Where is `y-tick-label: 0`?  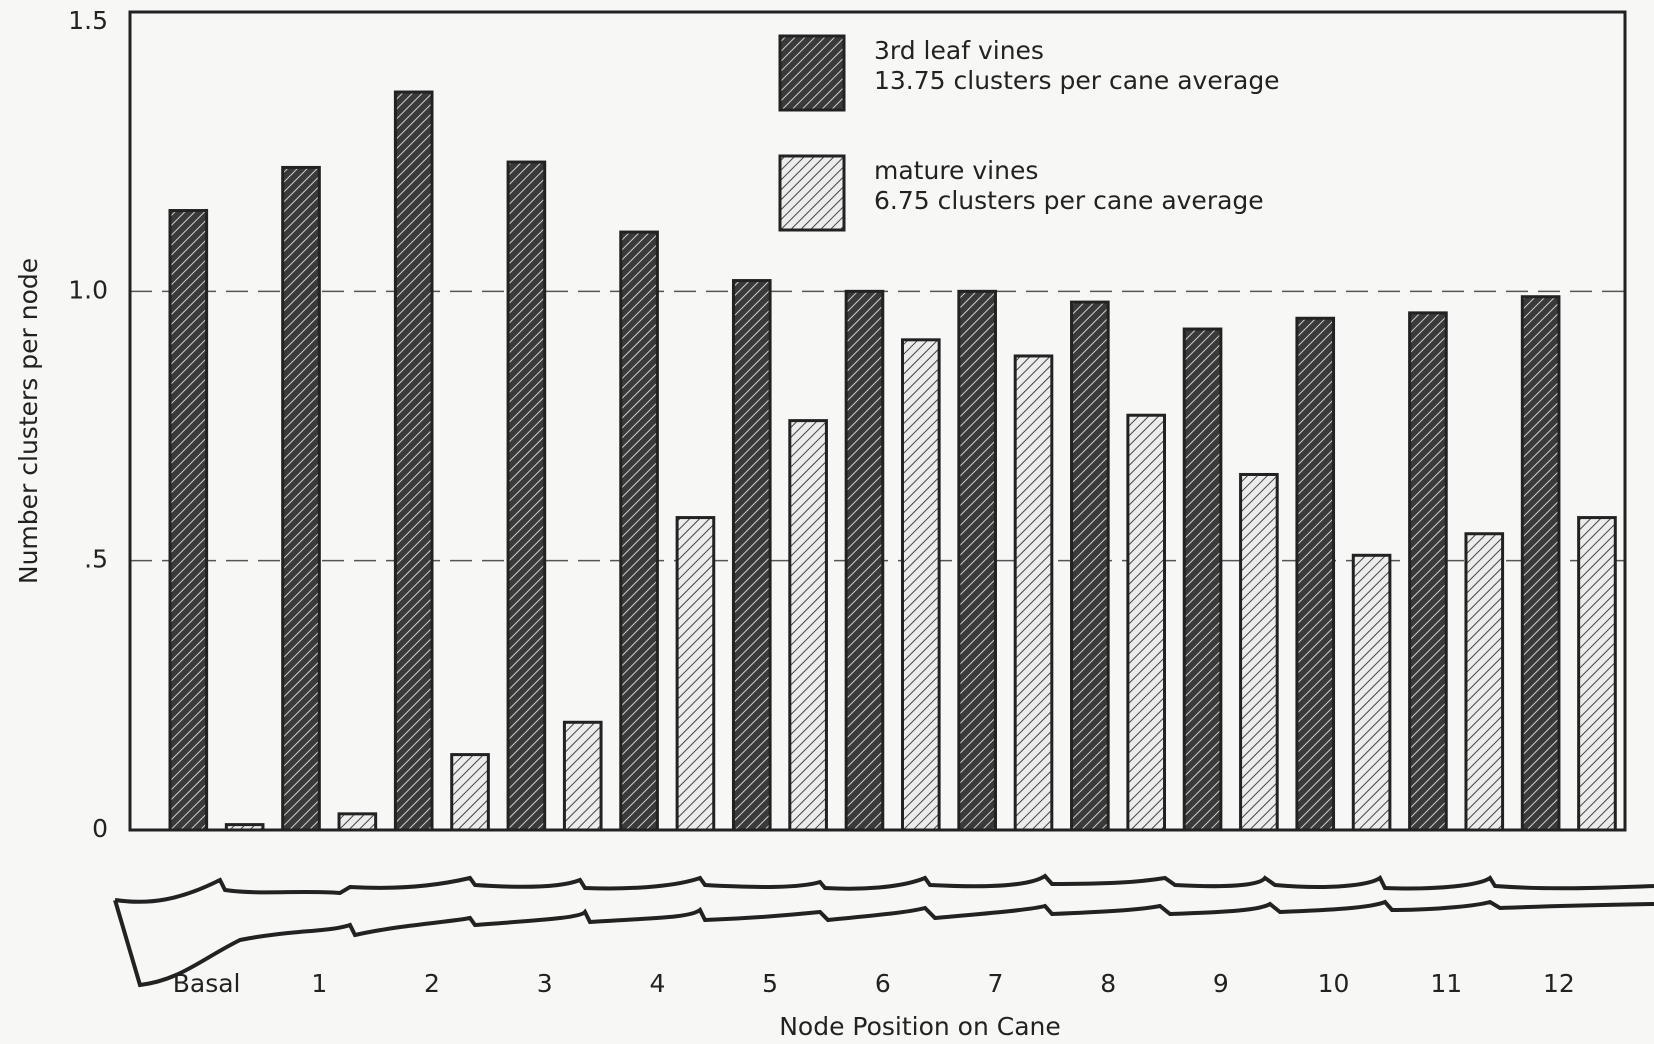
y-tick-label: 0 is located at coordinates (100, 828).